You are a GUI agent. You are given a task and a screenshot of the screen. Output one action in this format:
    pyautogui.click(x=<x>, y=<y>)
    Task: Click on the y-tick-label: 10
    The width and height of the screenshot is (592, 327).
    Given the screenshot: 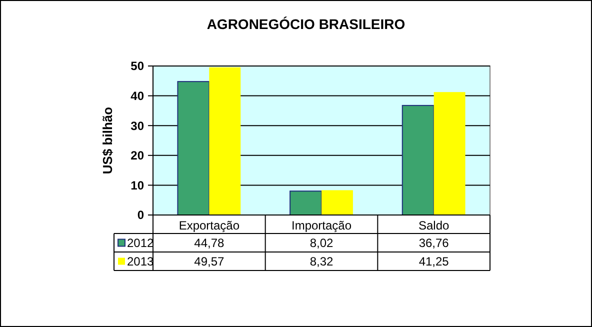 What is the action you would take?
    pyautogui.click(x=137, y=185)
    